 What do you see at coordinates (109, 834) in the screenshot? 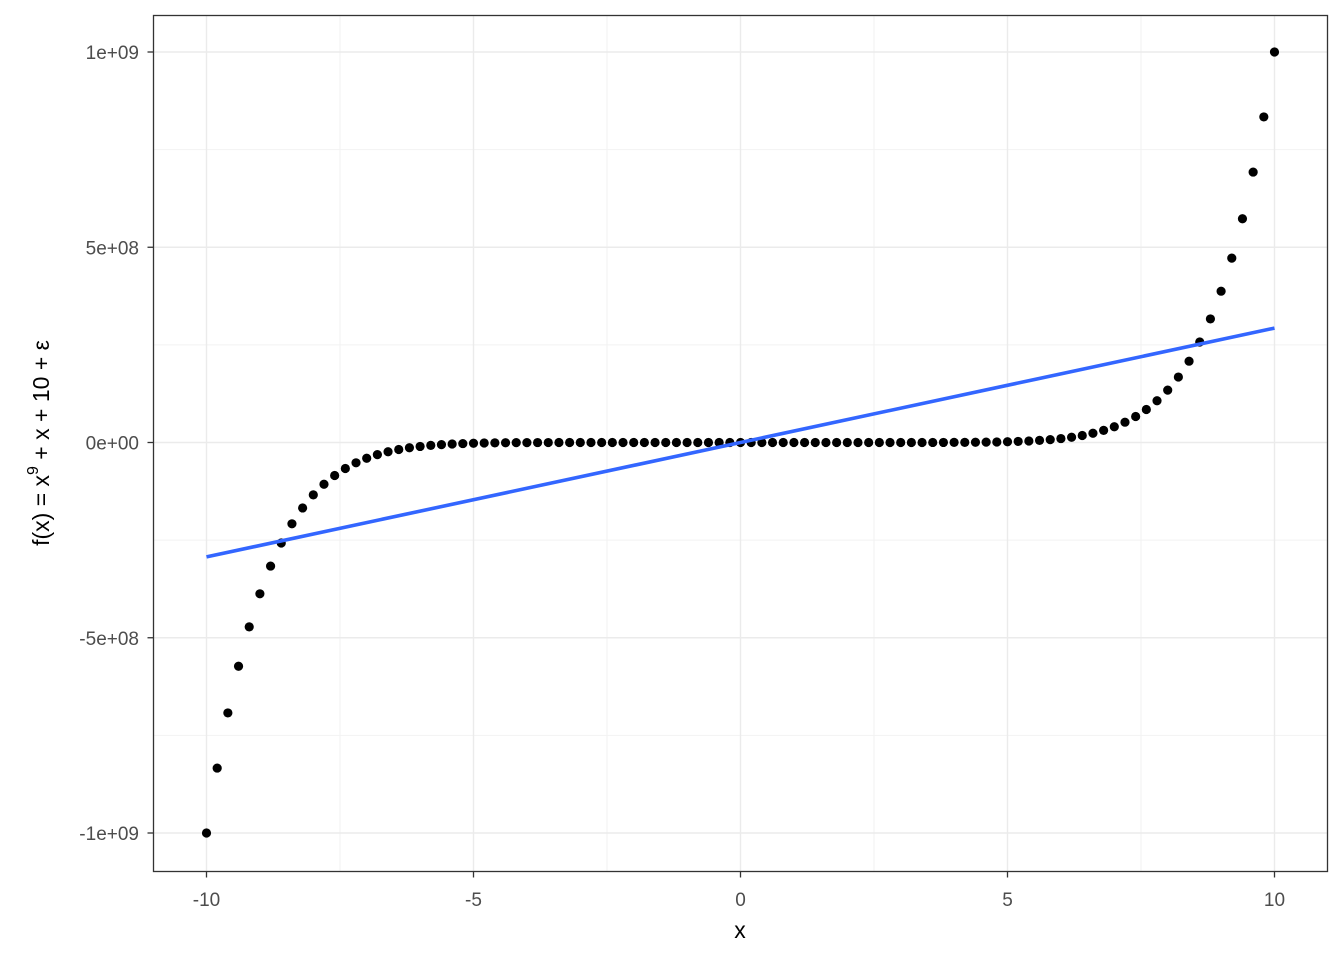
I see `y-tick-label: -1e+09` at bounding box center [109, 834].